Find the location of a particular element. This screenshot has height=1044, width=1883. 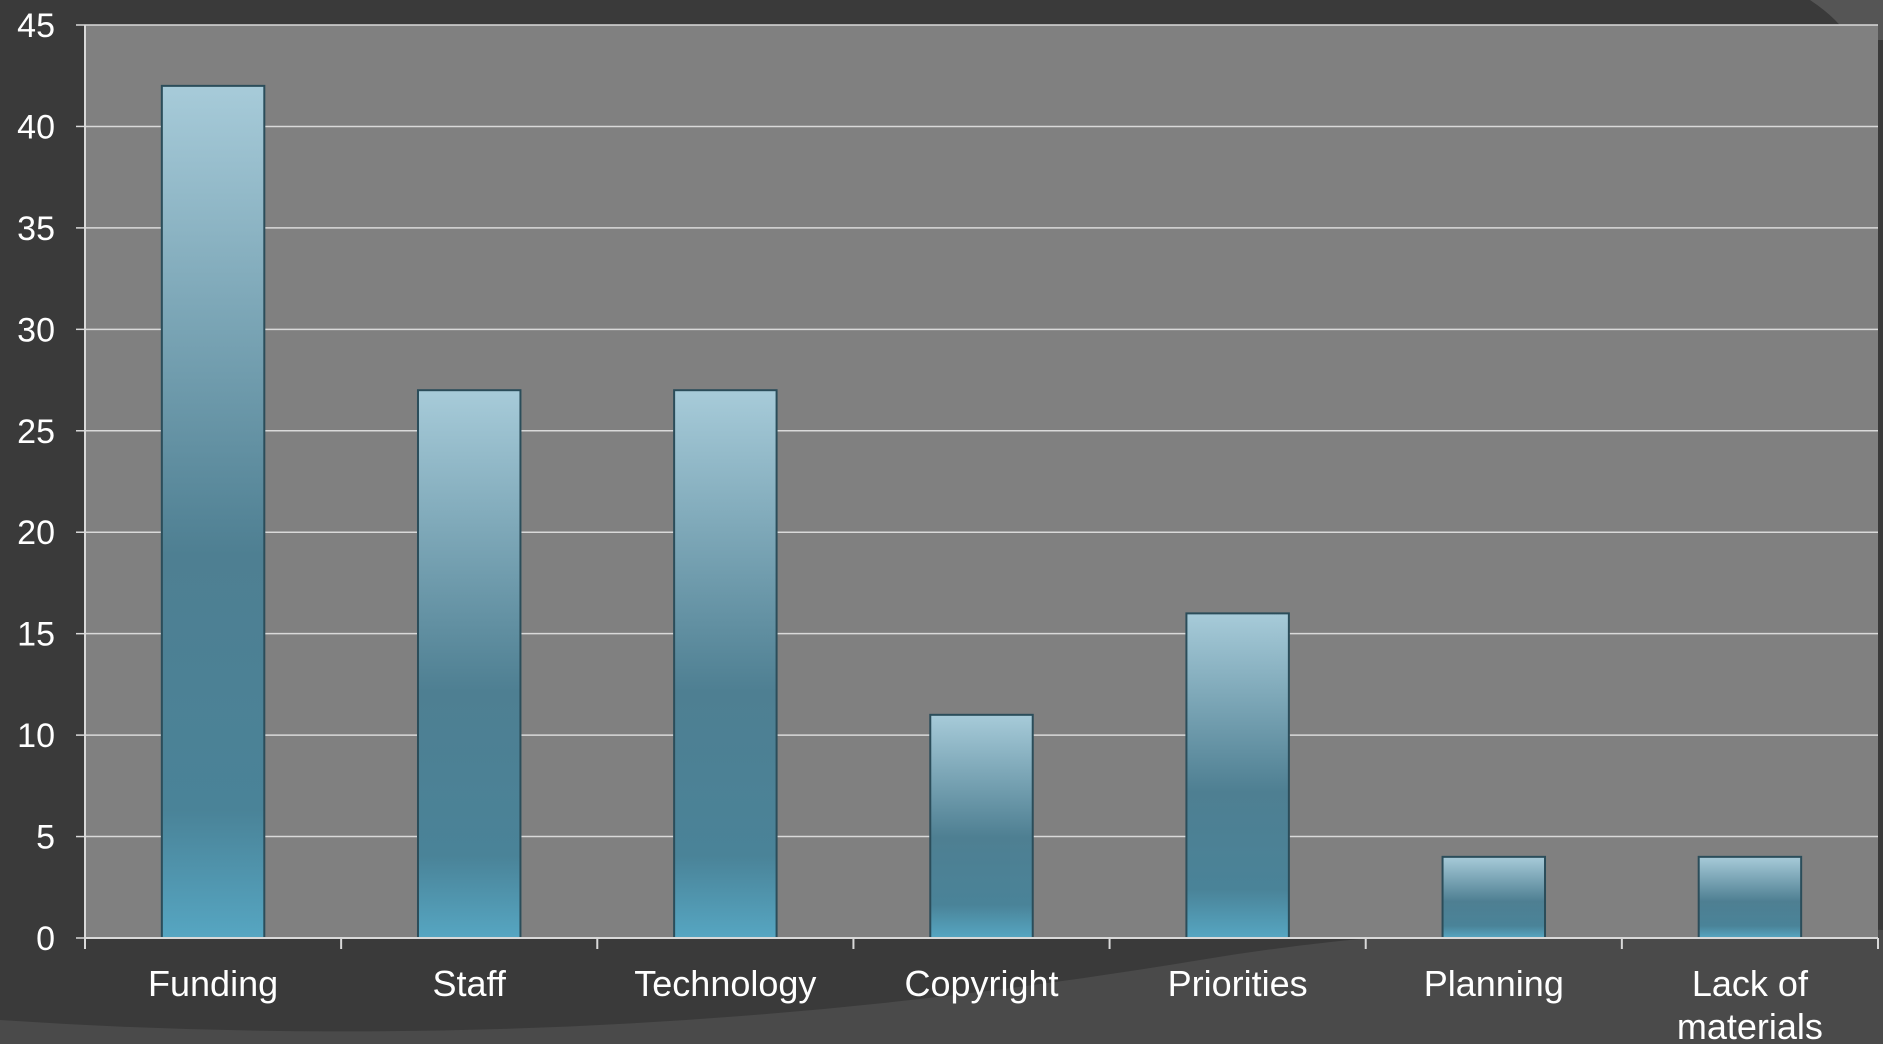

y-tick-label: 35 is located at coordinates (36, 229).